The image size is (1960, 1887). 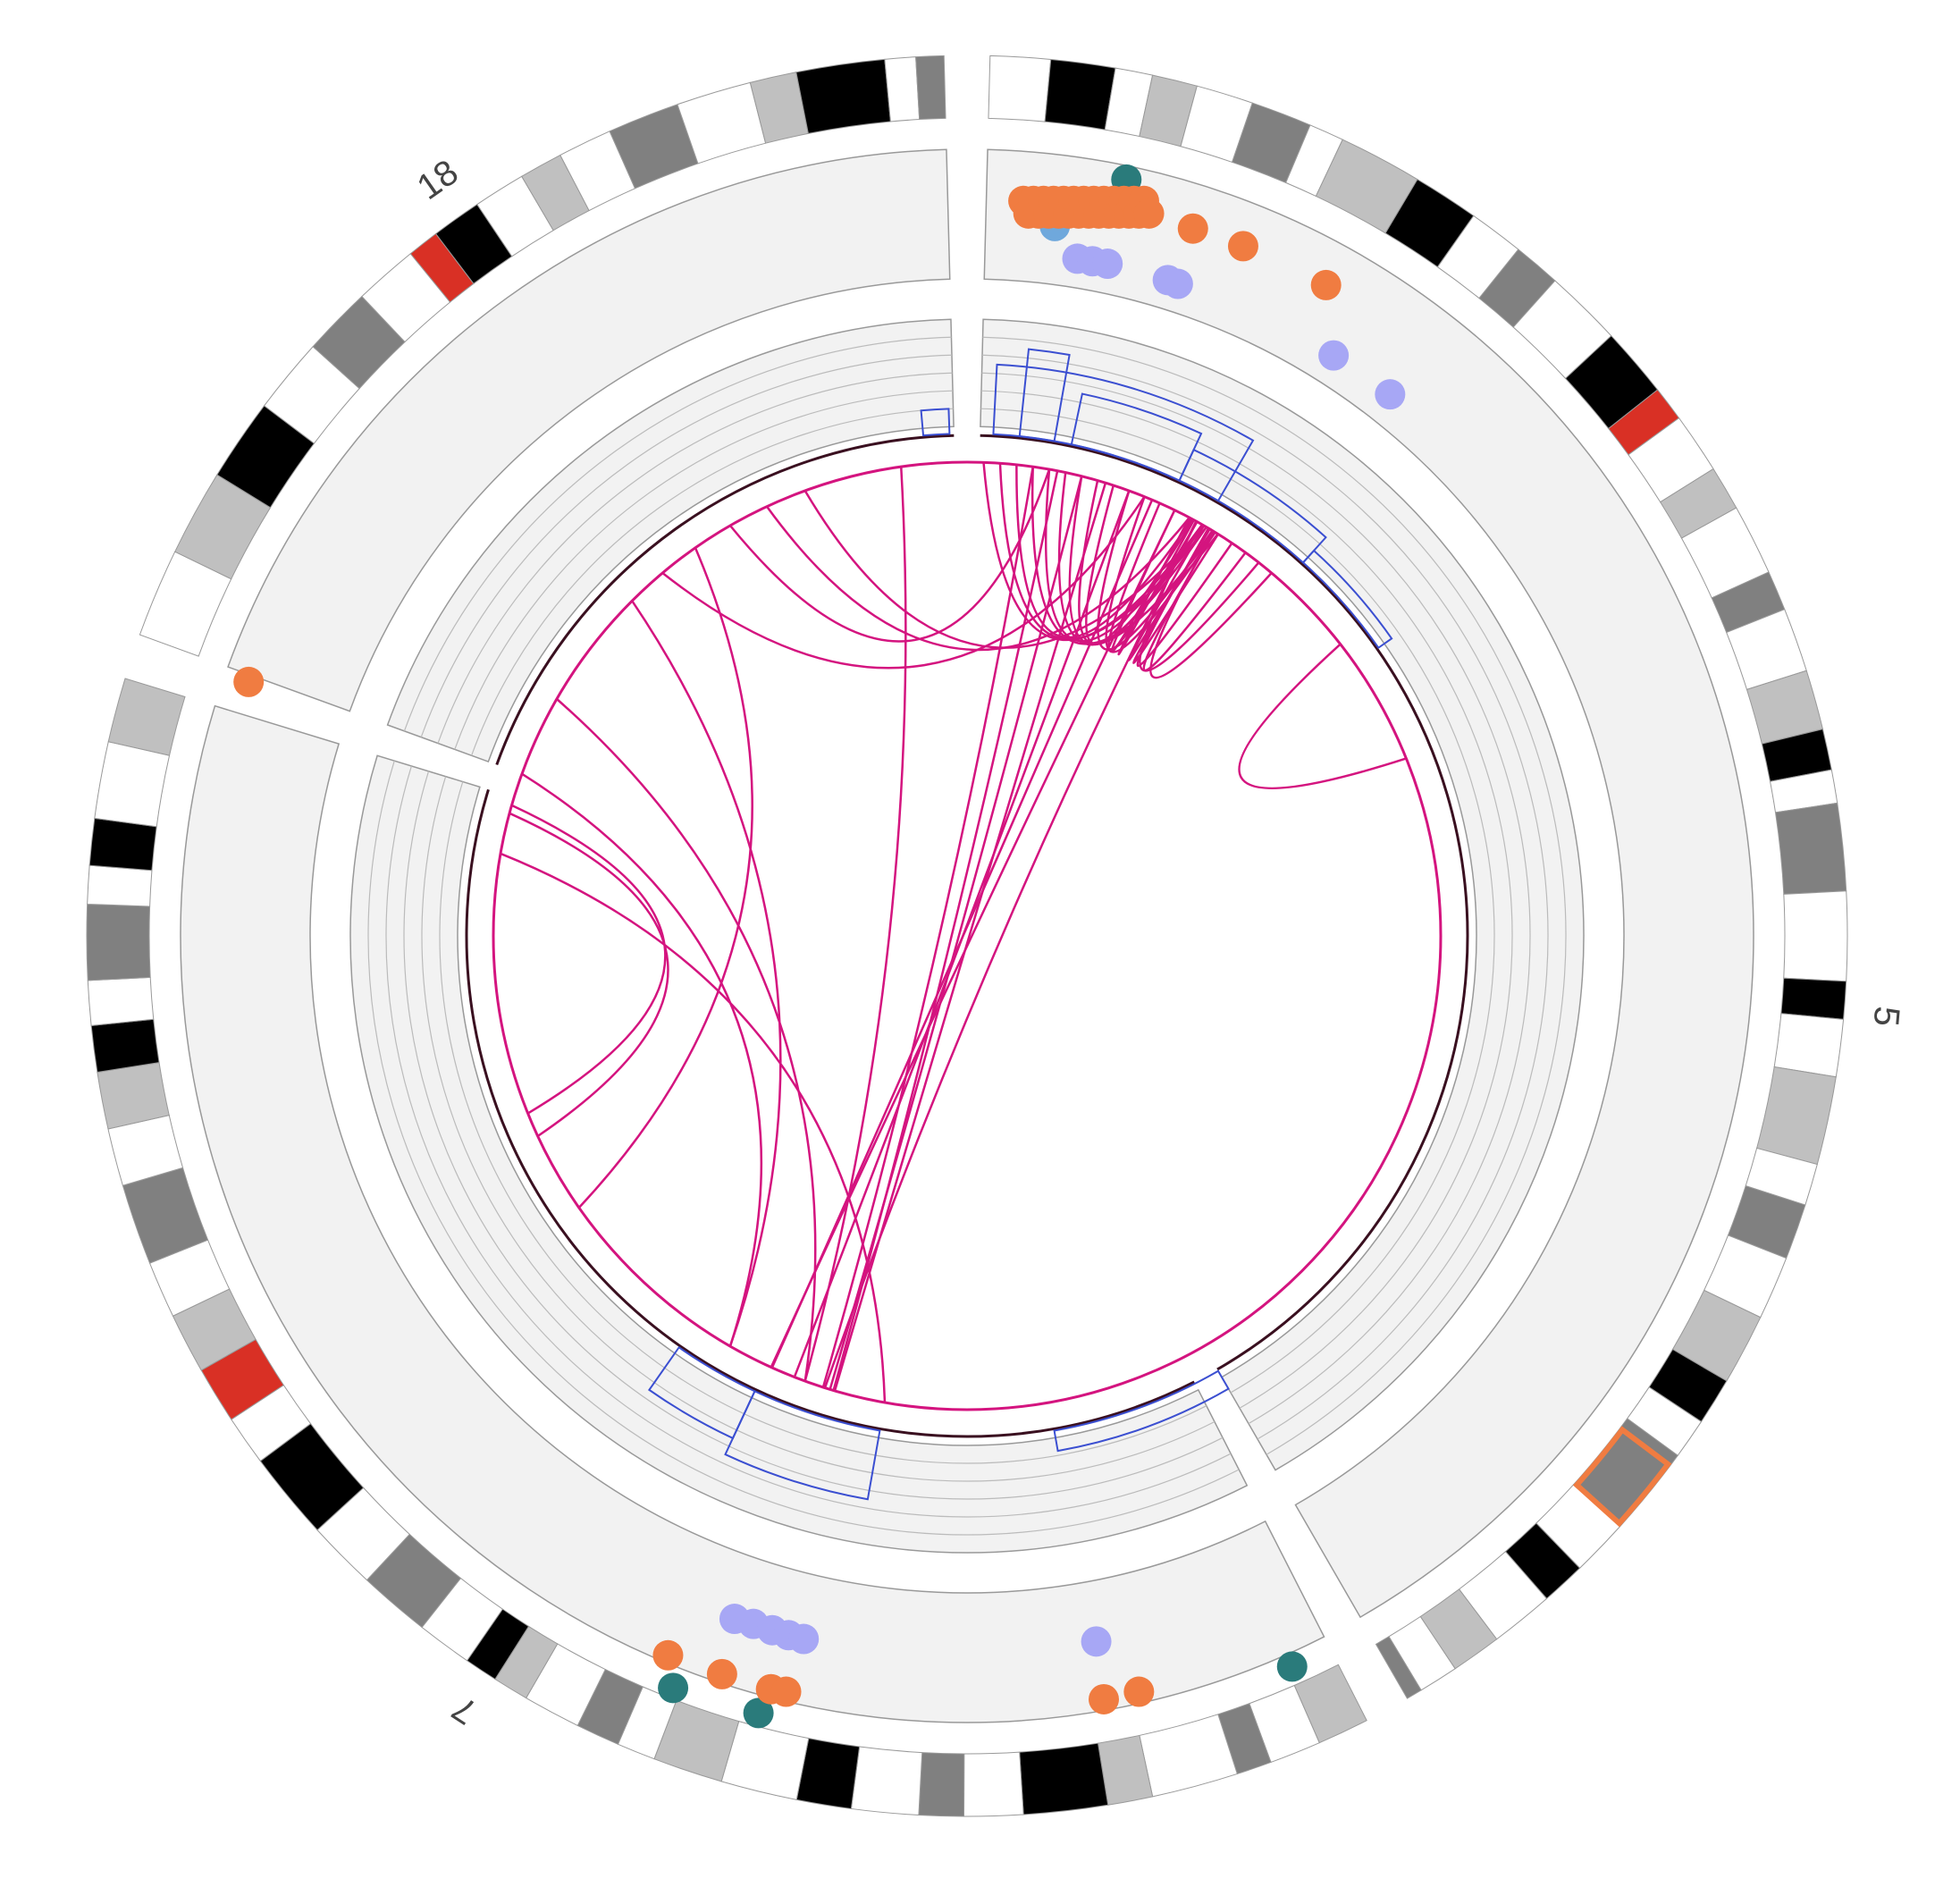 I want to click on chromosome-label: 5, so click(x=1886, y=1017).